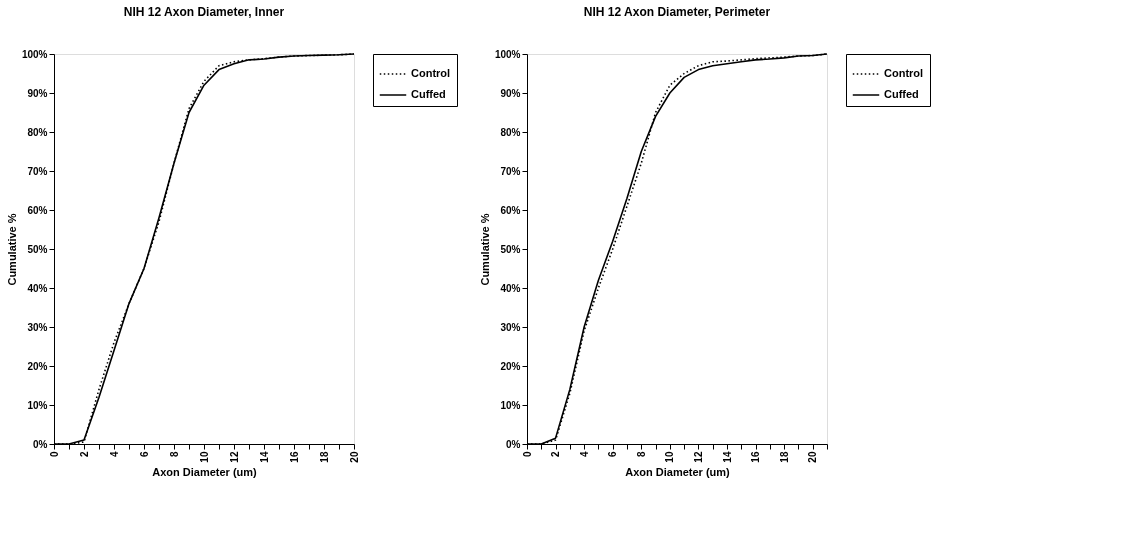  What do you see at coordinates (204, 12) in the screenshot?
I see `chart-title: NIH 12 Axon Diameter, Inner` at bounding box center [204, 12].